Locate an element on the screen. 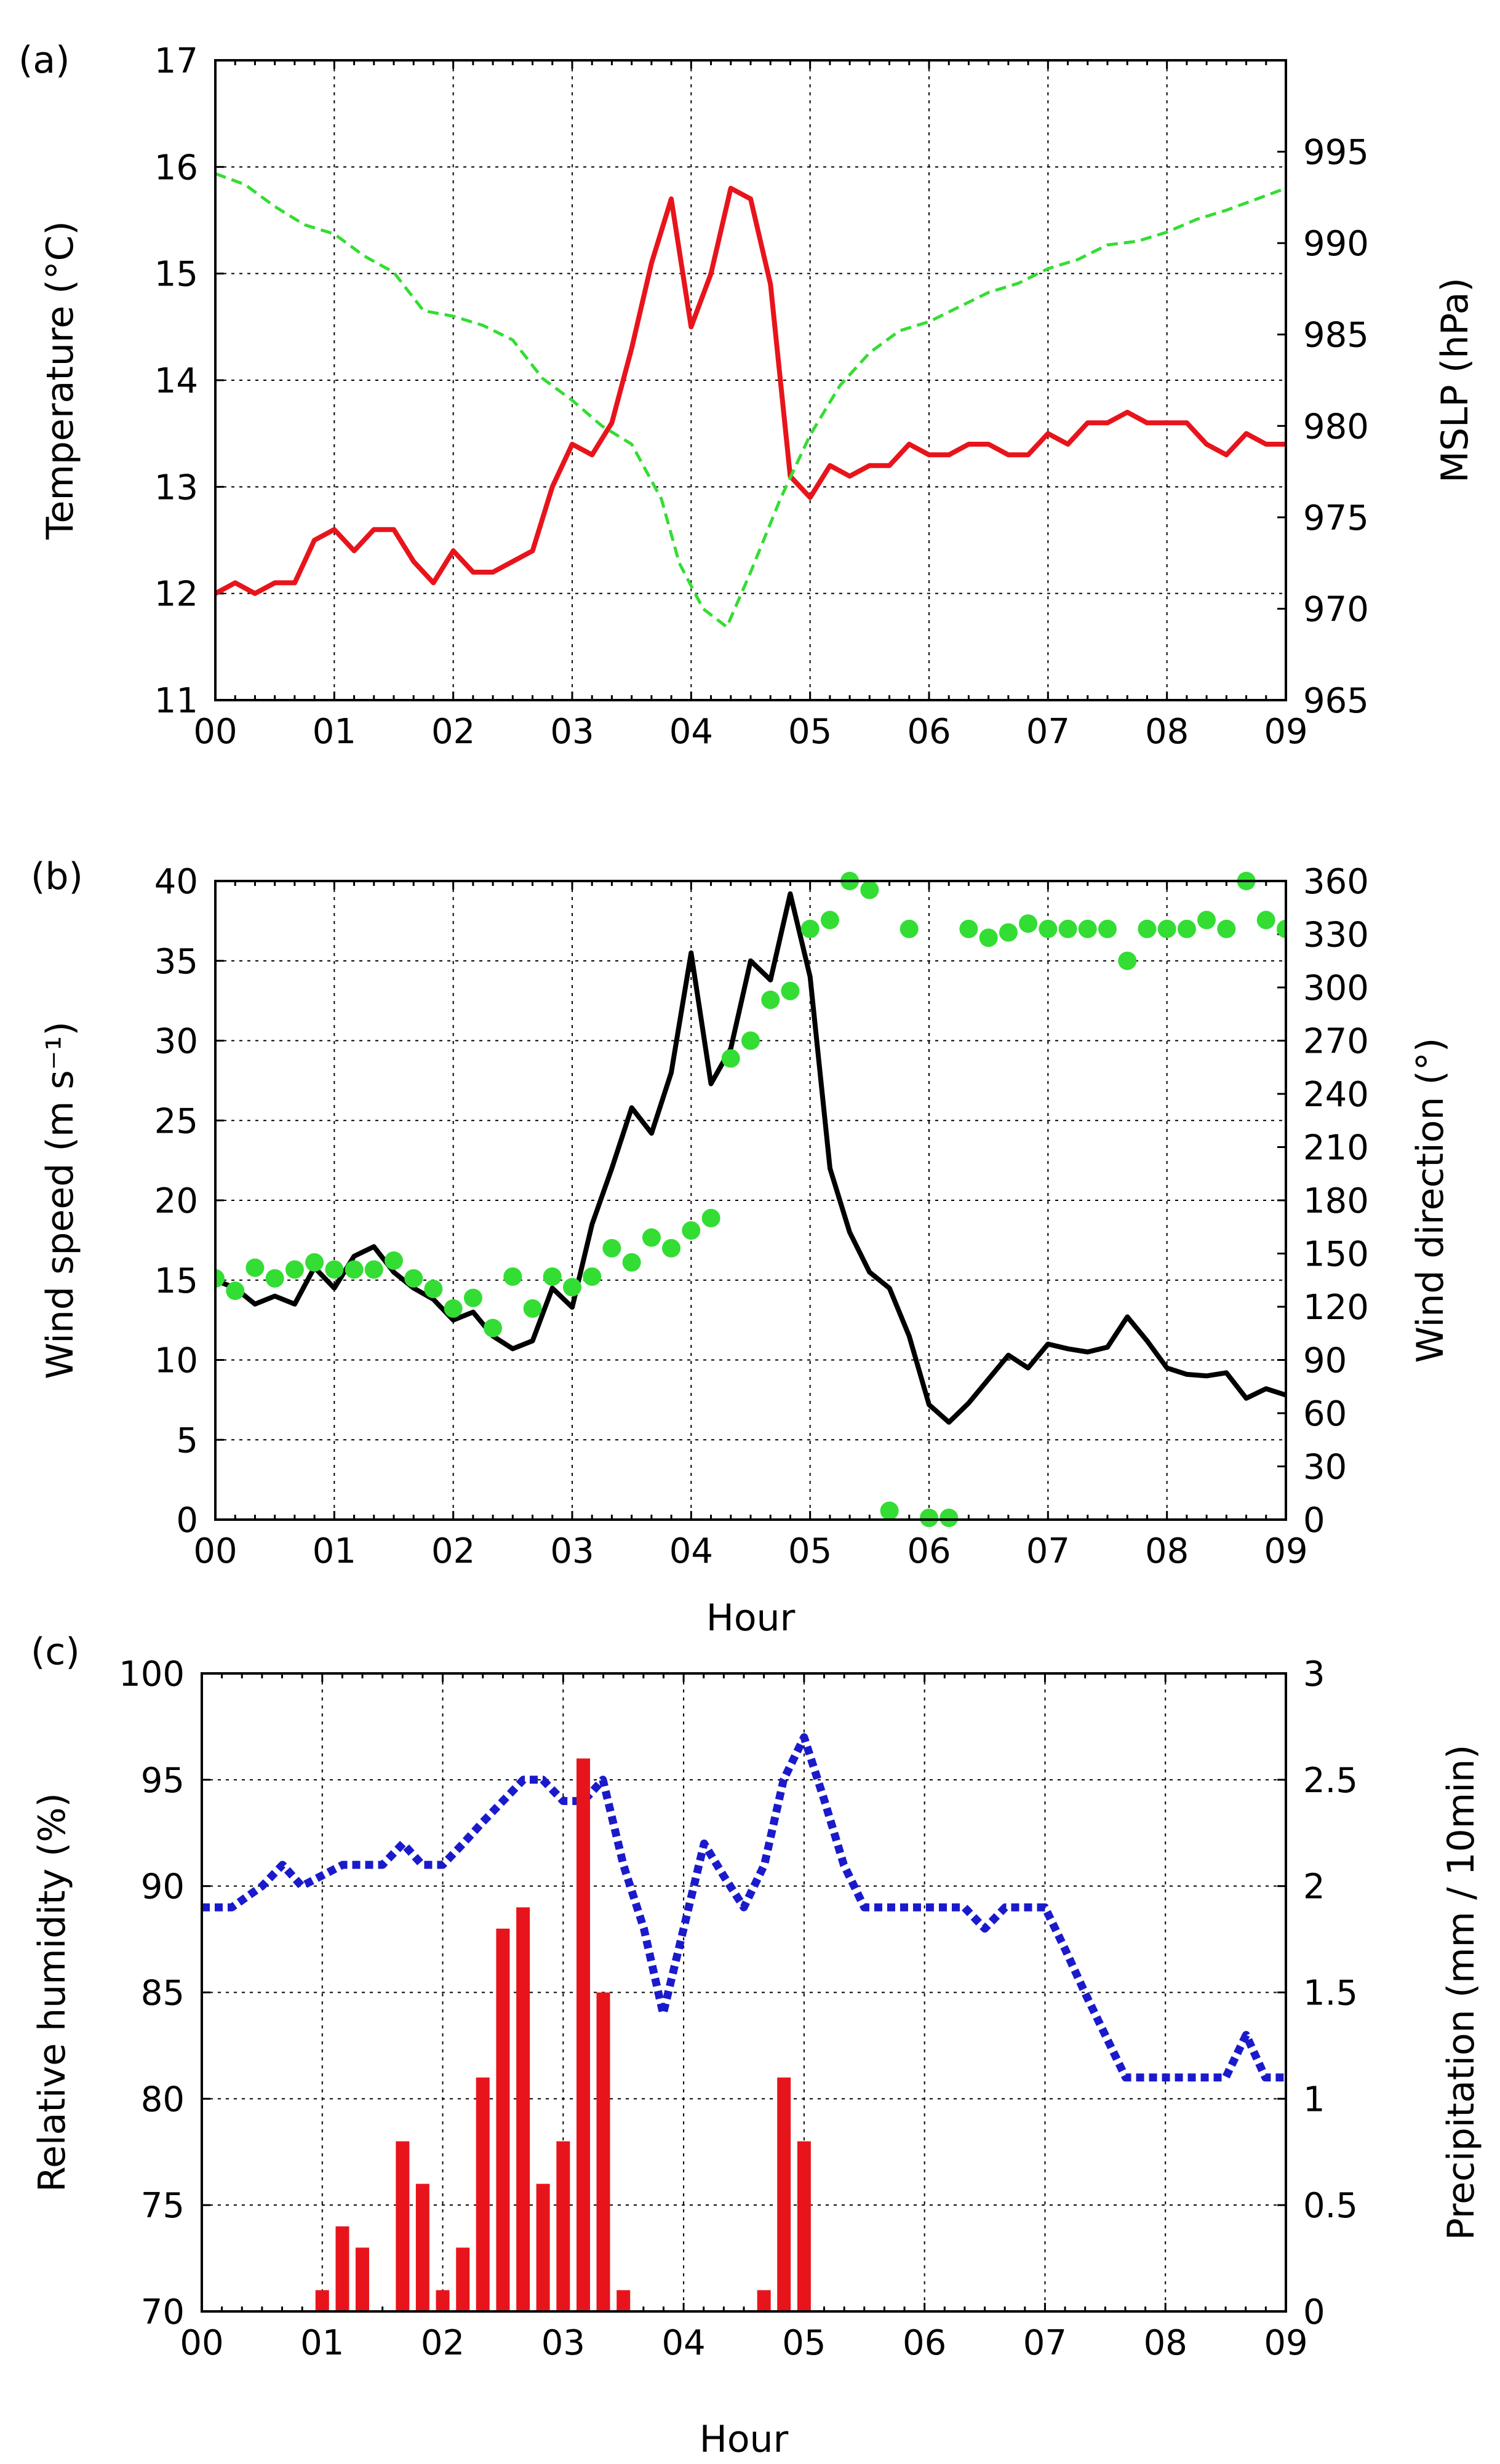 This screenshot has height=2464, width=1500. panel-label: (b) is located at coordinates (57, 876).